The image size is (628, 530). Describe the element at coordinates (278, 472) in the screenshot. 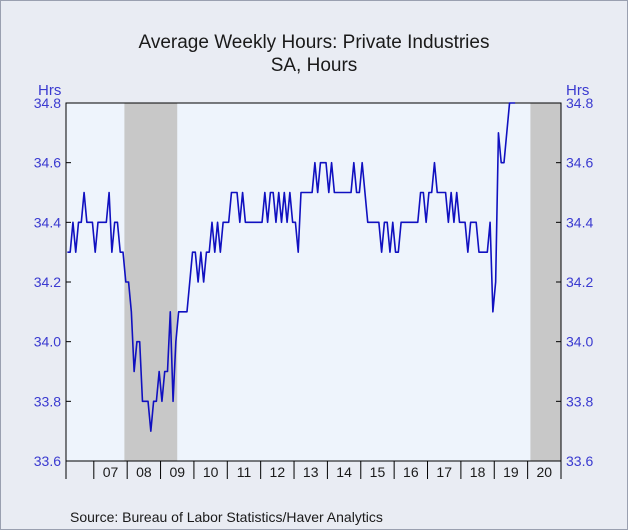

I see `x-tick-label: 12` at that location.